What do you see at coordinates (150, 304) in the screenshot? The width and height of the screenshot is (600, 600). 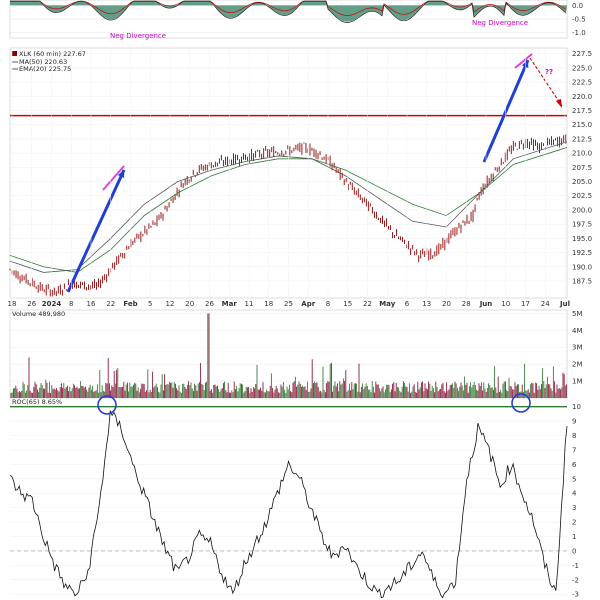 I see `date-tick-label: 5` at bounding box center [150, 304].